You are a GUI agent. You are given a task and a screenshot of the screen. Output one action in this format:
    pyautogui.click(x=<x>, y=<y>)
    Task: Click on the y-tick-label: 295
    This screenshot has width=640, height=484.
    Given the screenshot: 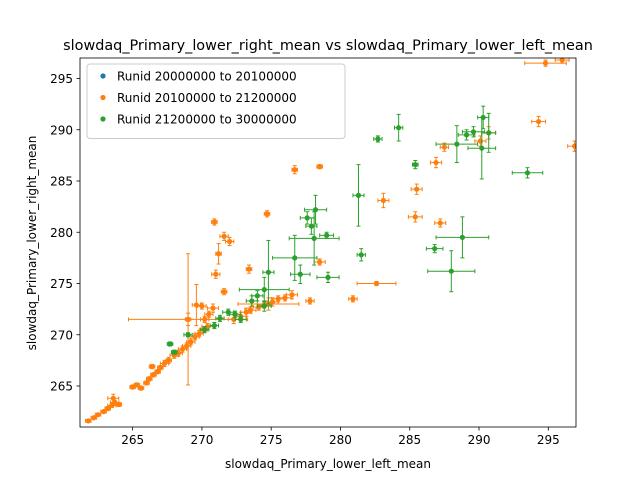 What is the action you would take?
    pyautogui.click(x=61, y=79)
    